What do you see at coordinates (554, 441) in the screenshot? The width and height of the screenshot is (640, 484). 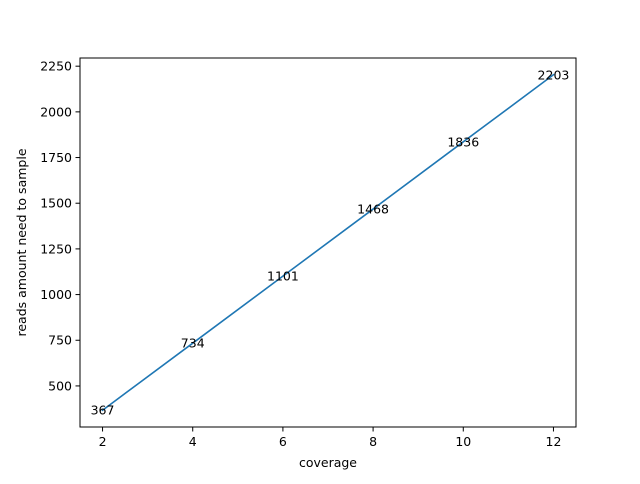 I see `x-tick-label: 12` at bounding box center [554, 441].